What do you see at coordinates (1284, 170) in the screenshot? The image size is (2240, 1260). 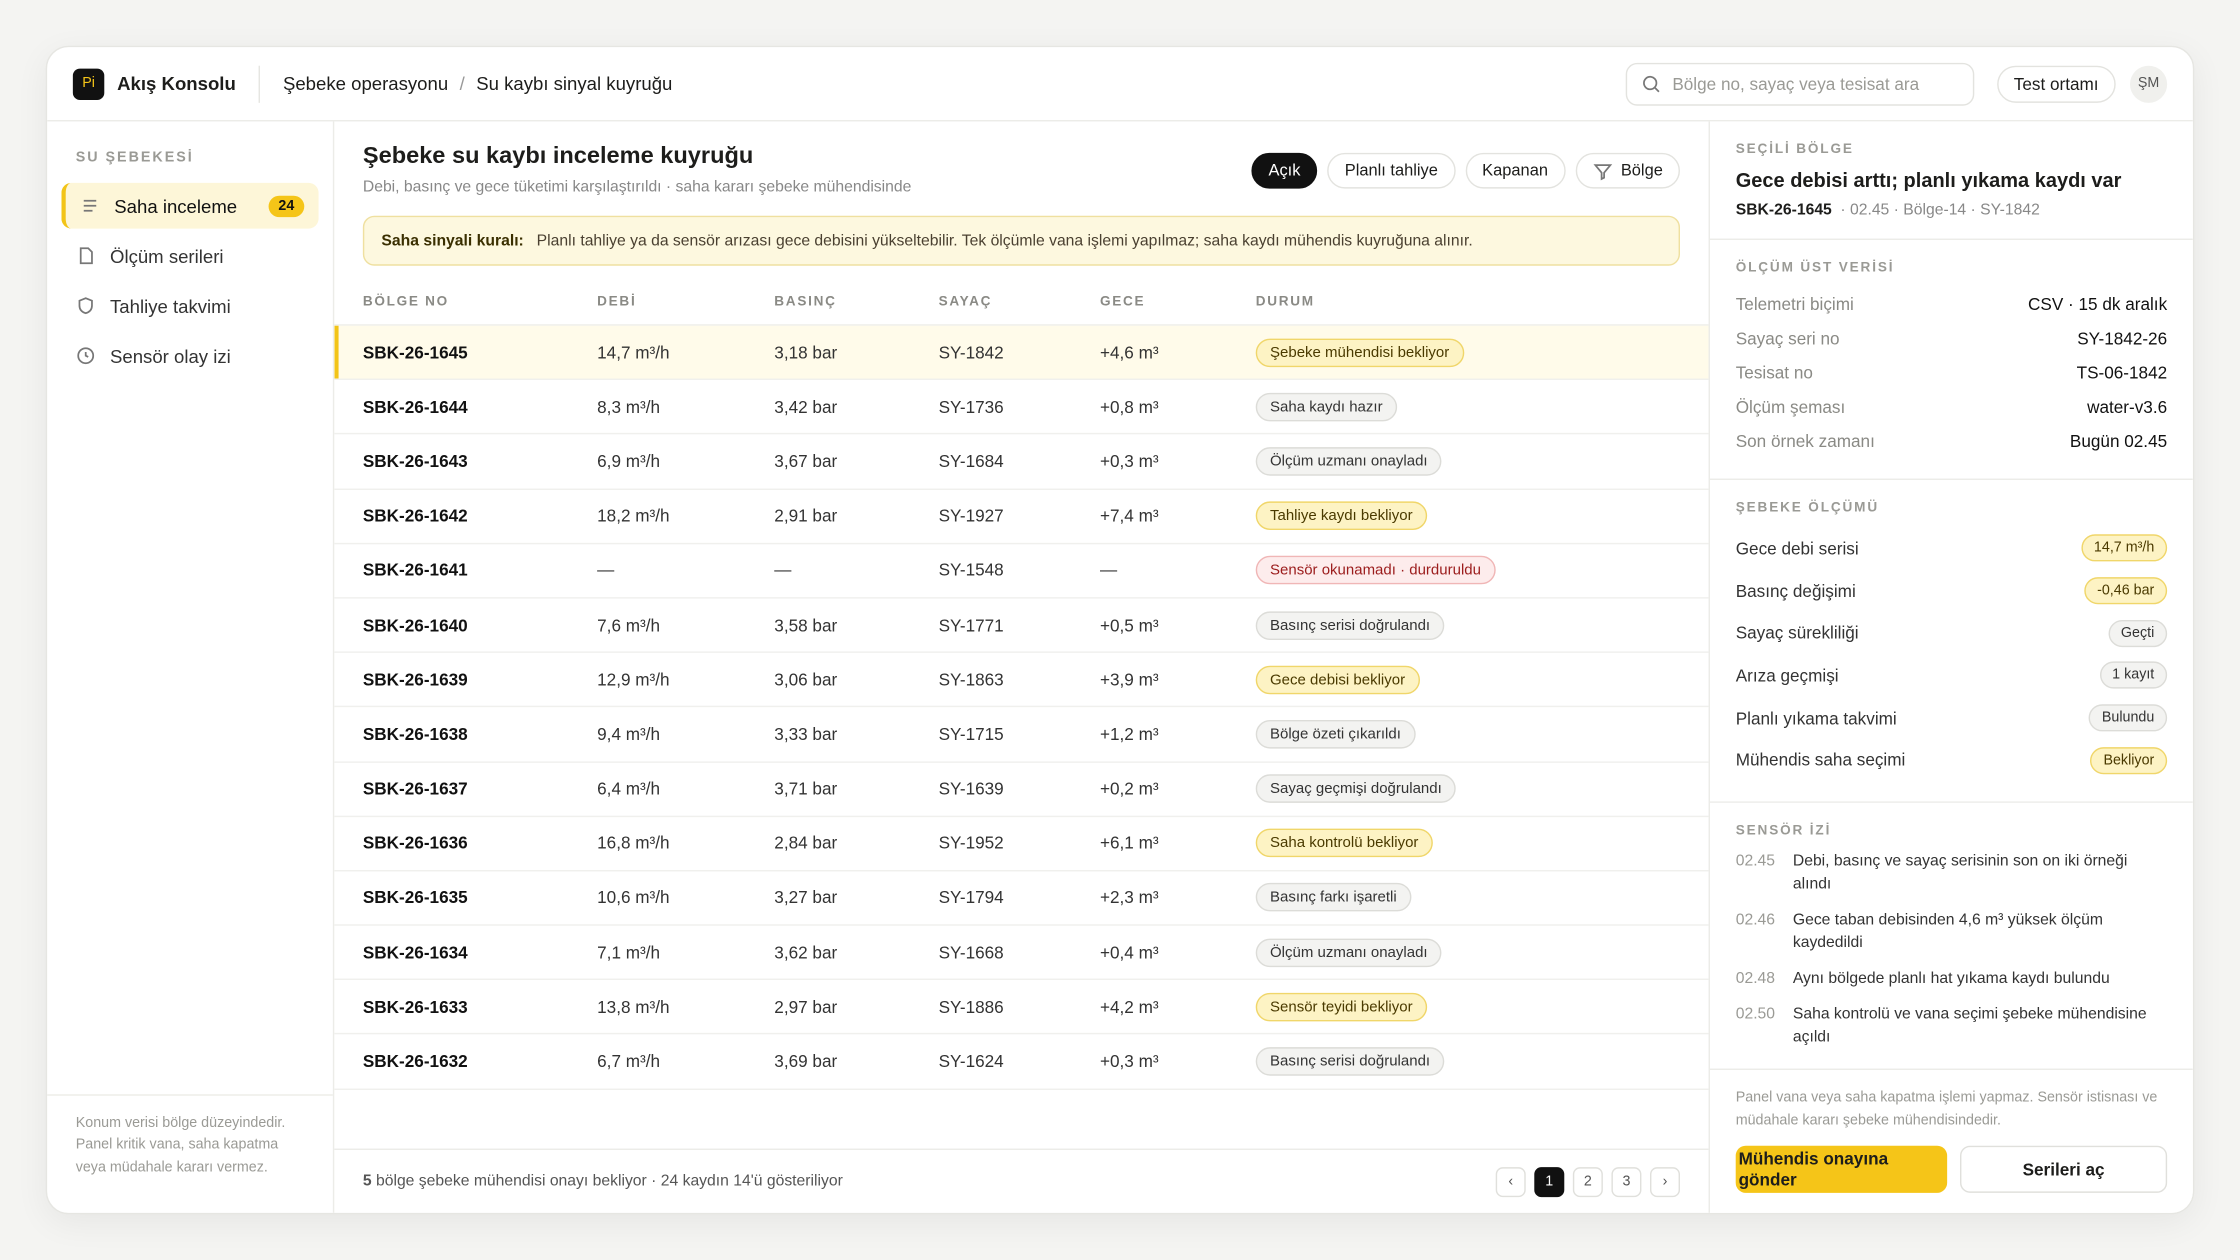 I see `filter-chip: Açık` at bounding box center [1284, 170].